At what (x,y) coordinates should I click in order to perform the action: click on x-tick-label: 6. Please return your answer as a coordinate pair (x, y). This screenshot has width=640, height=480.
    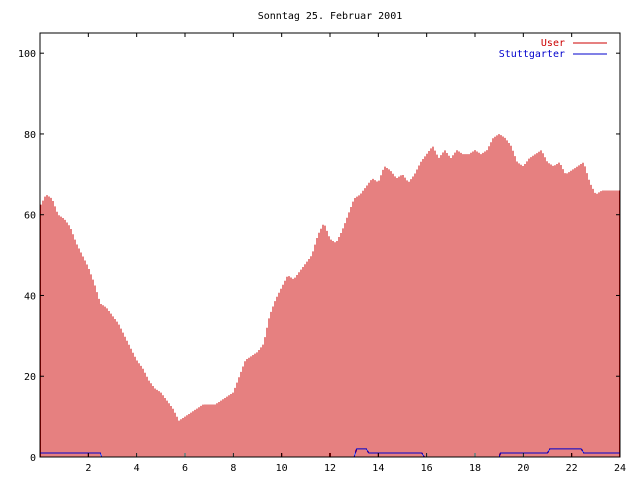
    Looking at the image, I should click on (185, 468).